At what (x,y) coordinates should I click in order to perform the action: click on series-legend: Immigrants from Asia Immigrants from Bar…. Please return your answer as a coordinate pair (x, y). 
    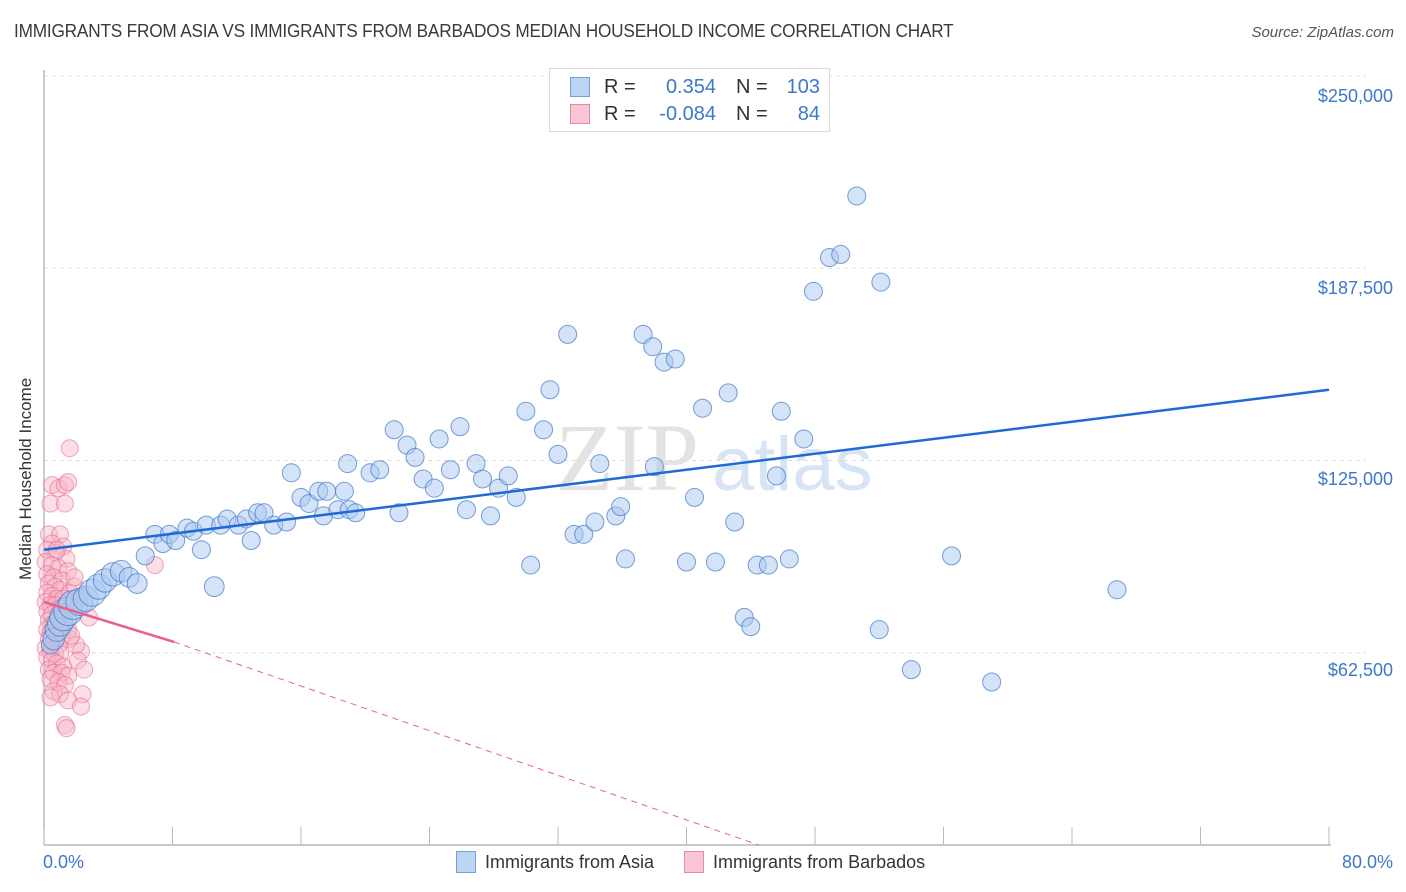
    Looking at the image, I should click on (690, 862).